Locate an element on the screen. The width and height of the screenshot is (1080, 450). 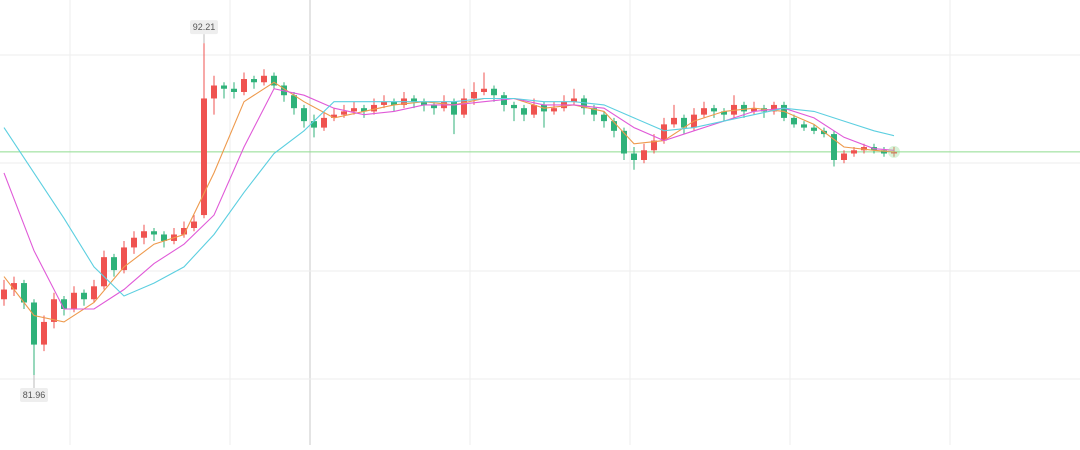
marker-label: 92.21 is located at coordinates (204, 27).